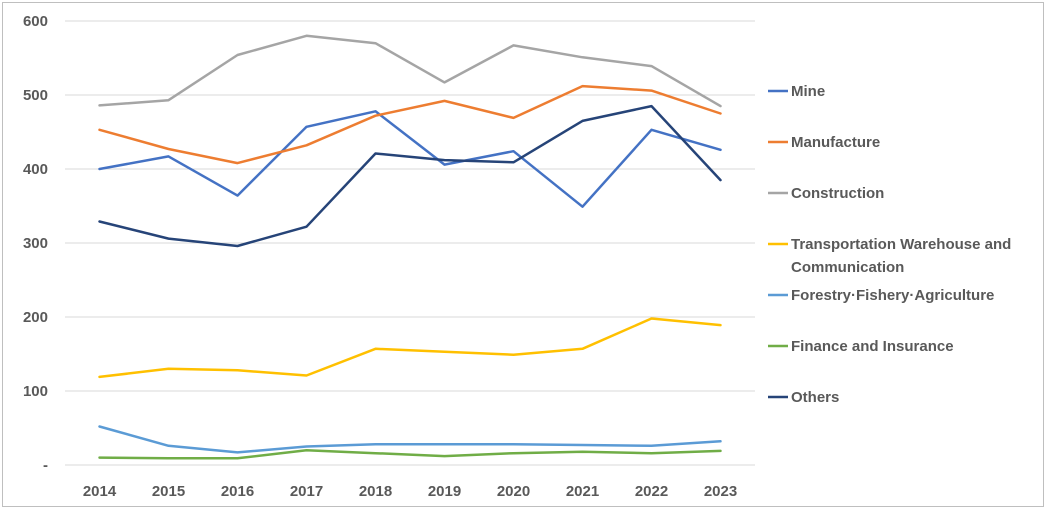 Image resolution: width=1048 pixels, height=511 pixels. I want to click on y-tick-label: 600, so click(35, 21).